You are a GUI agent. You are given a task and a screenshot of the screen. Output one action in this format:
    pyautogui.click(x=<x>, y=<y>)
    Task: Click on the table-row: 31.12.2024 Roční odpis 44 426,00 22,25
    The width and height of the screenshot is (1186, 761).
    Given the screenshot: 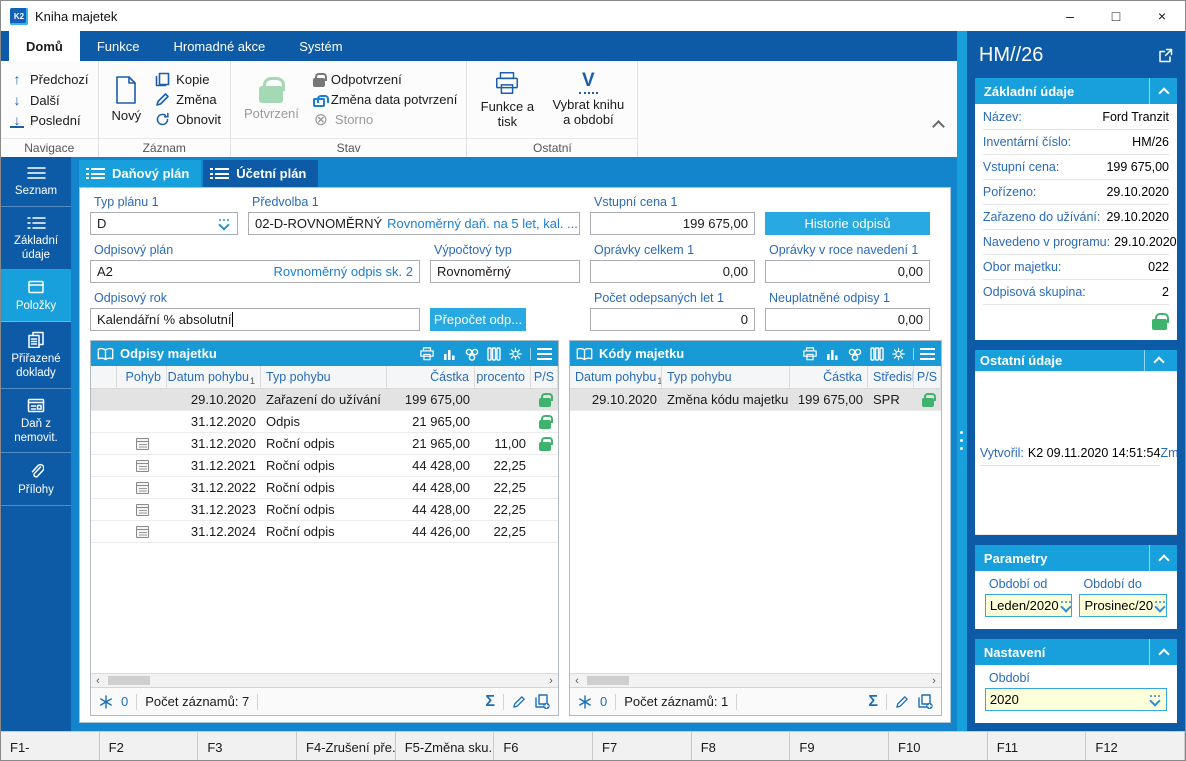 What is the action you would take?
    pyautogui.click(x=324, y=532)
    